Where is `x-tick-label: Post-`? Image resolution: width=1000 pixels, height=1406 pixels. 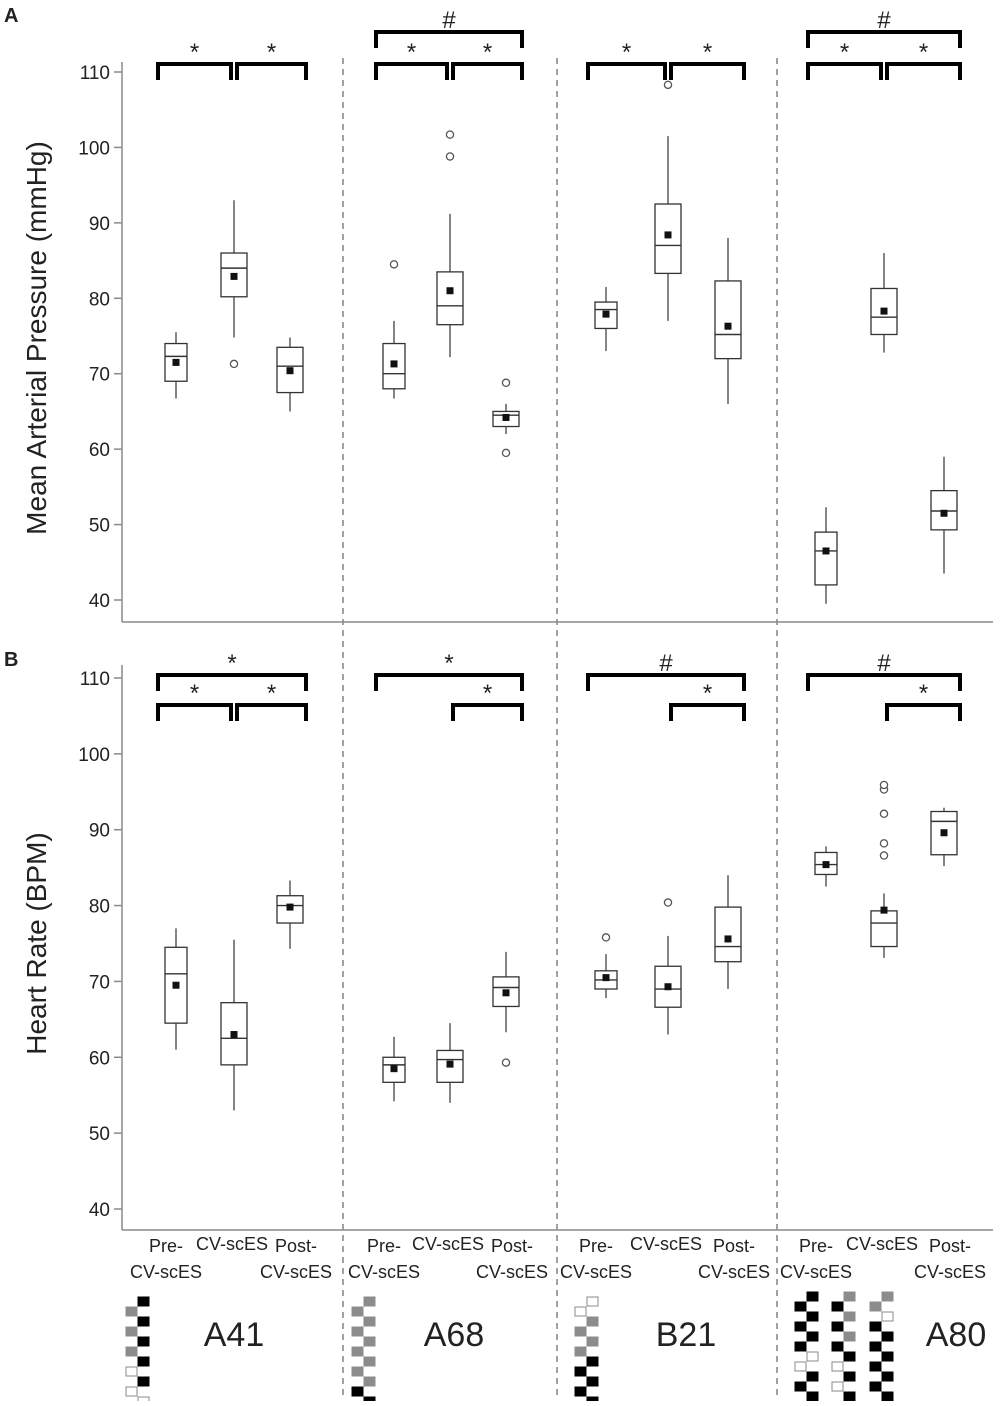
x-tick-label: Post- is located at coordinates (512, 1246).